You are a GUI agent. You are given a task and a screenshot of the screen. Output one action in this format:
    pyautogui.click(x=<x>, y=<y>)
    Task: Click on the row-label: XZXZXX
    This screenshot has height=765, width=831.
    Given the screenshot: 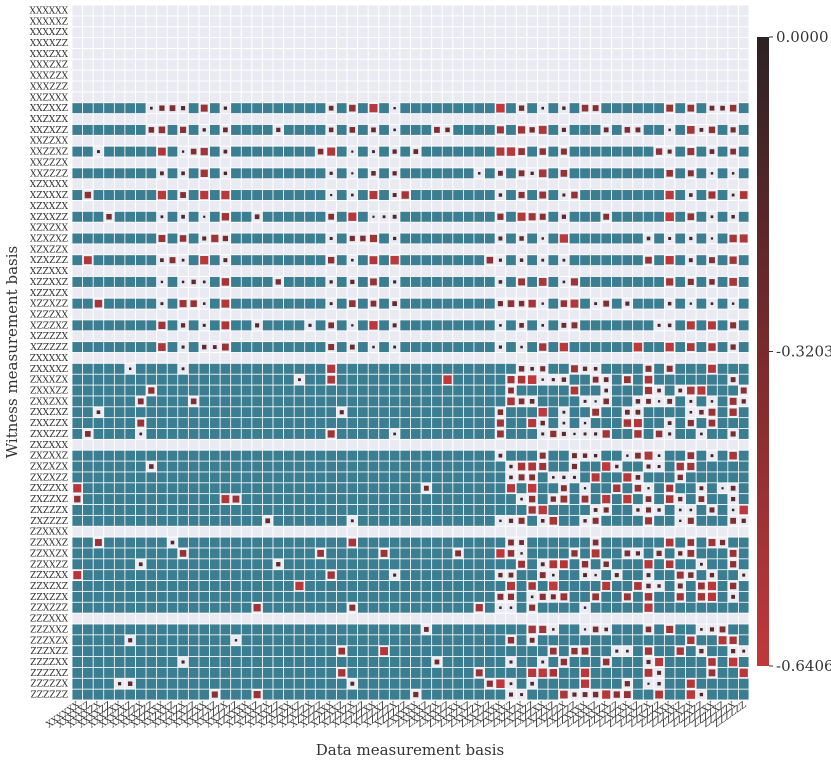 What is the action you would take?
    pyautogui.click(x=49, y=229)
    